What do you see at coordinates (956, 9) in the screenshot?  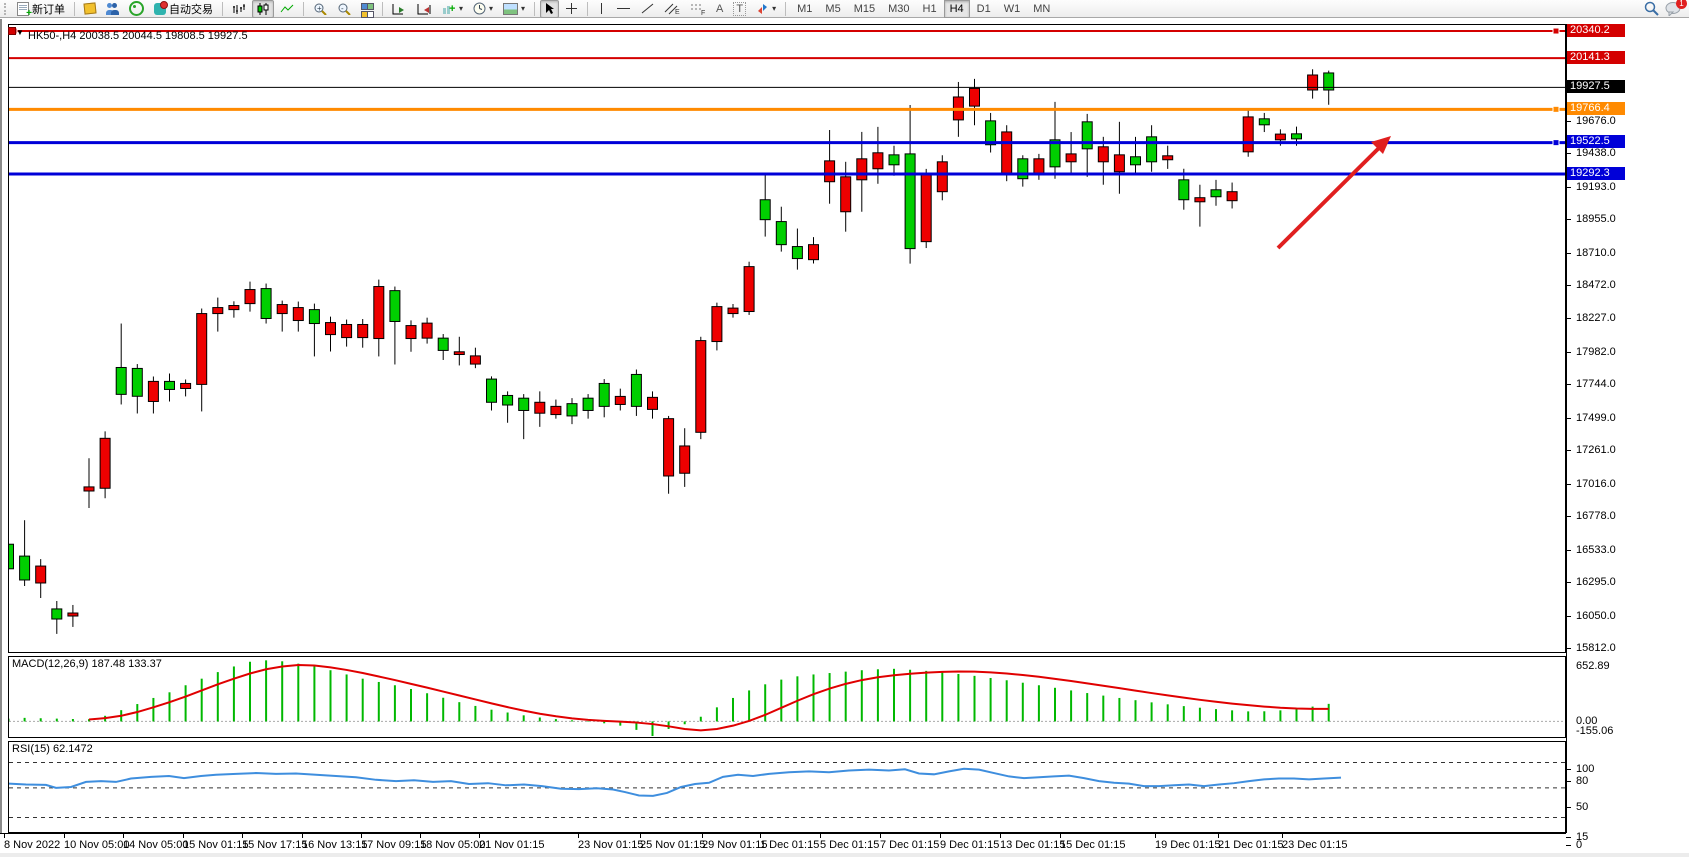 I see `timeframe-h4: H4` at bounding box center [956, 9].